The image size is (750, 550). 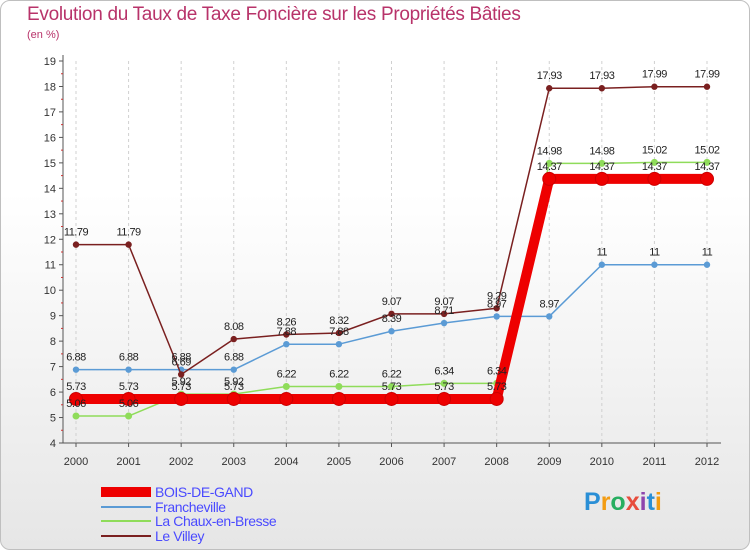 What do you see at coordinates (496, 462) in the screenshot?
I see `x-tick-label: 2008` at bounding box center [496, 462].